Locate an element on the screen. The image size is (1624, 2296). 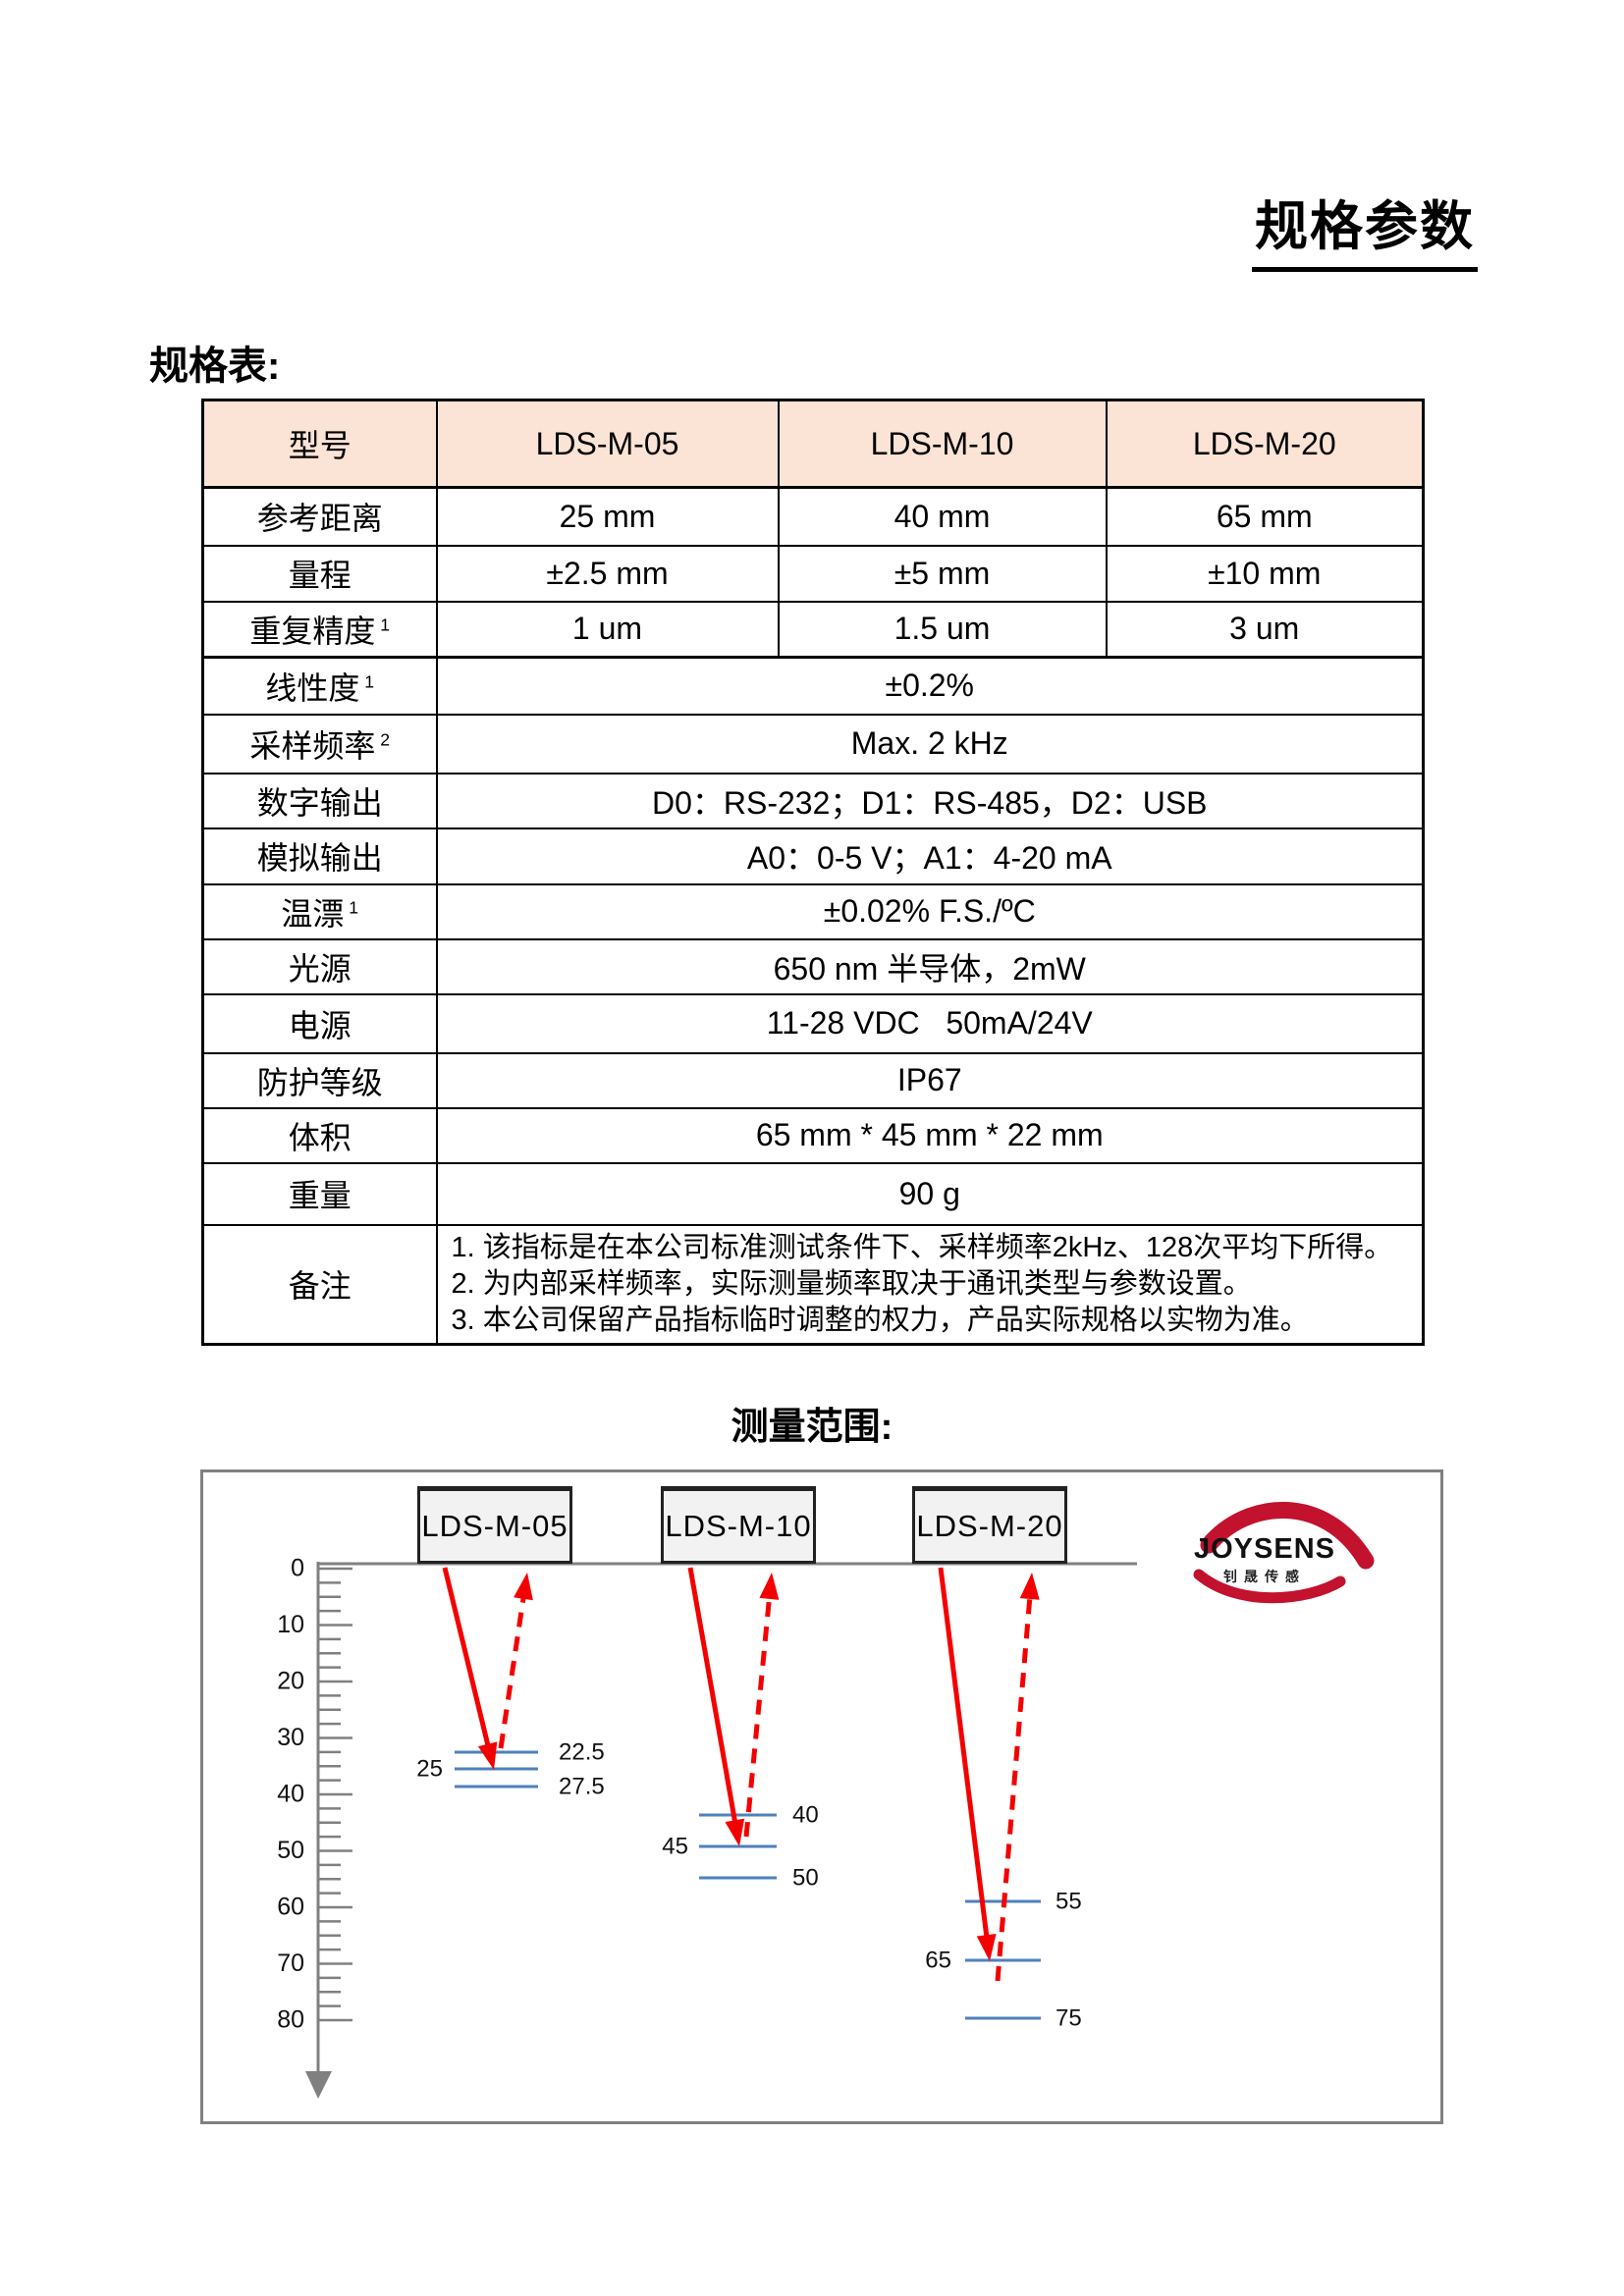
ruler-tick-label: 10 is located at coordinates (290, 1624).